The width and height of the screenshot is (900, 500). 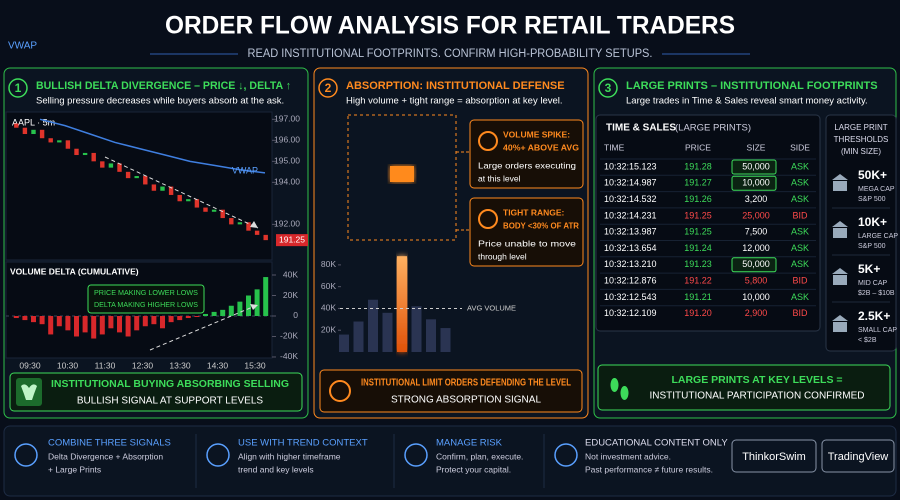 What do you see at coordinates (800, 313) in the screenshot?
I see `table-cell: BID` at bounding box center [800, 313].